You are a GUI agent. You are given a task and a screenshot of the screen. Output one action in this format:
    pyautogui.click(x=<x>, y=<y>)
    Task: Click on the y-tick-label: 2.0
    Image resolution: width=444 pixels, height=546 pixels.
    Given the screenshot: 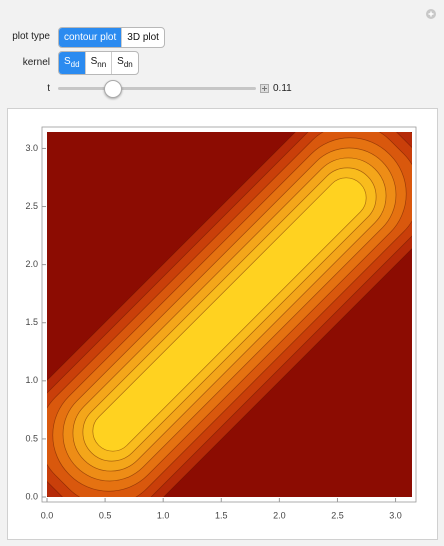 What is the action you would take?
    pyautogui.click(x=31, y=264)
    